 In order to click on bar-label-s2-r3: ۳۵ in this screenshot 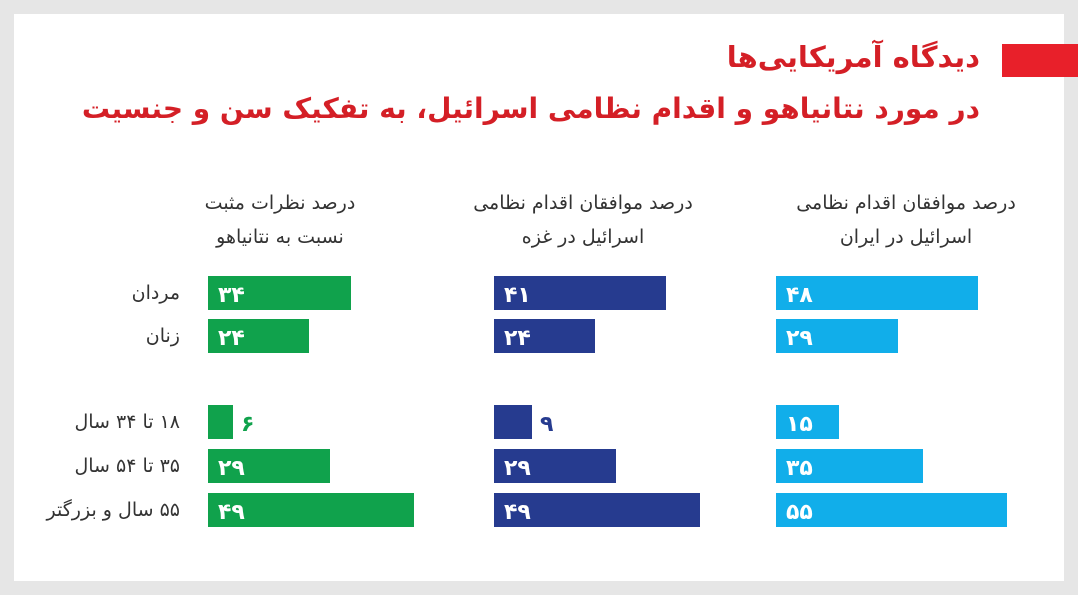, I will do `click(799, 468)`.